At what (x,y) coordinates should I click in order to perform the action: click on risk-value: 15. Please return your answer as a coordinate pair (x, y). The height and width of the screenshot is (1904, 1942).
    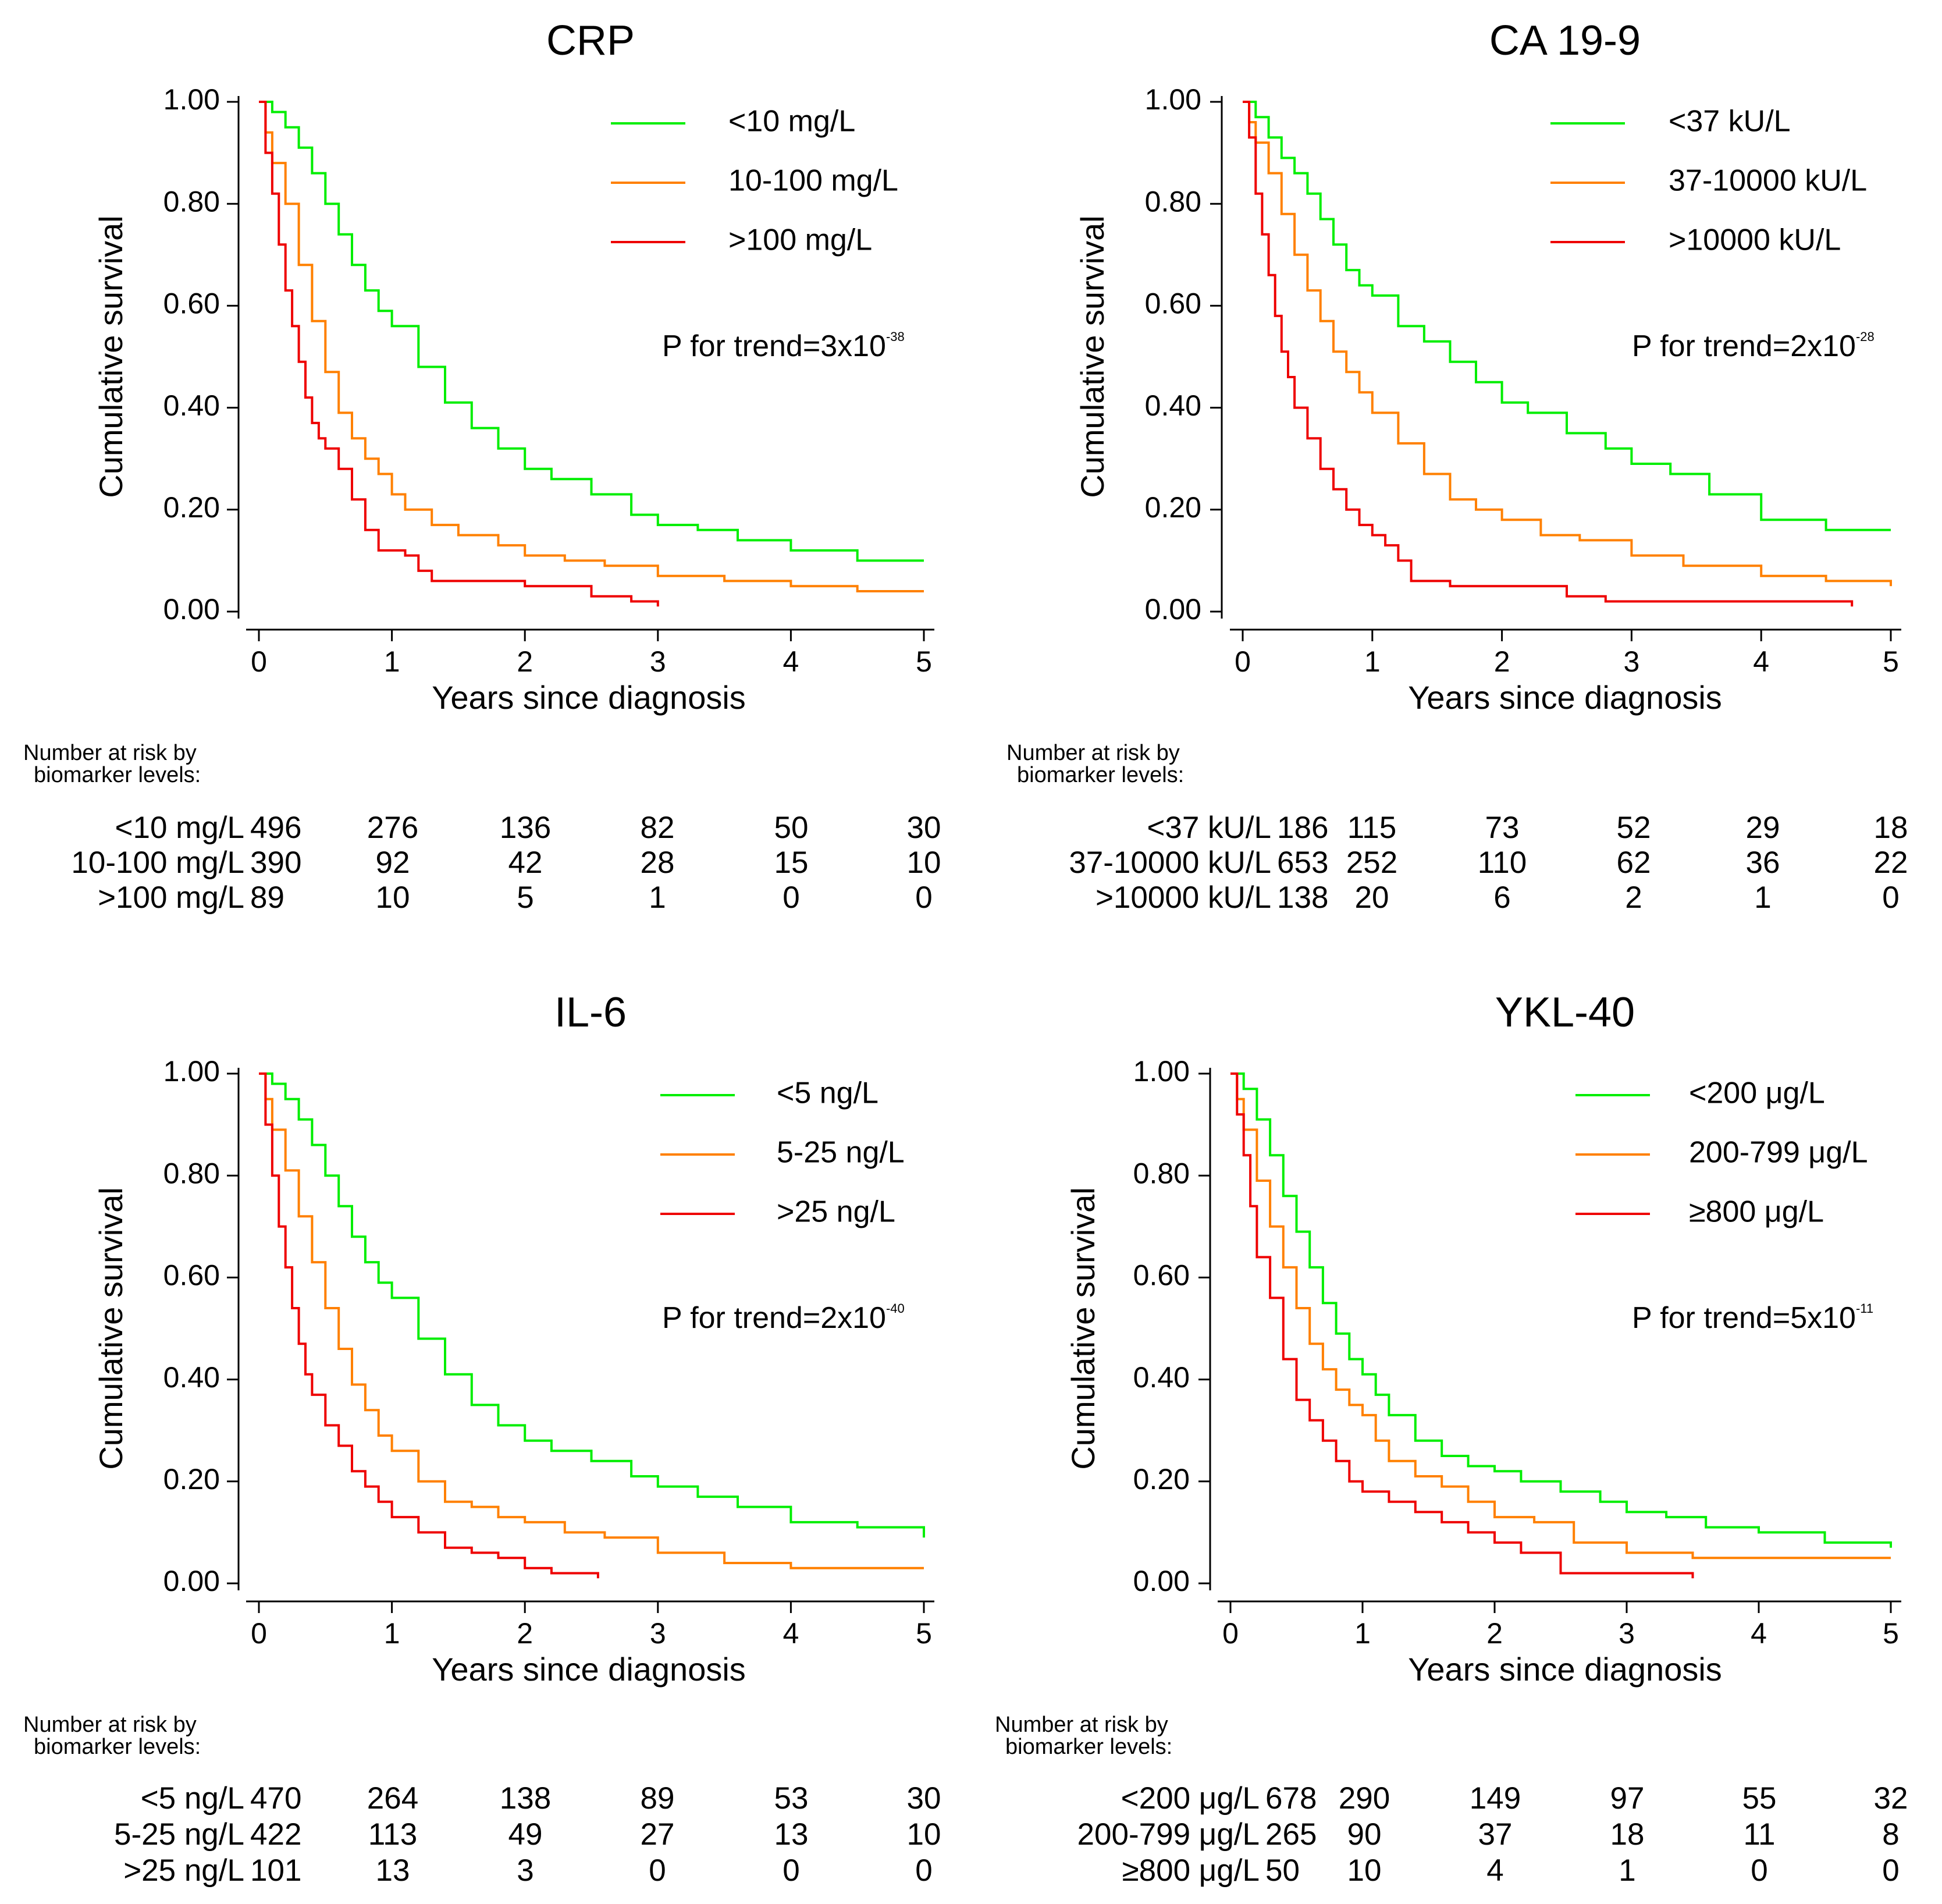
    Looking at the image, I should click on (791, 863).